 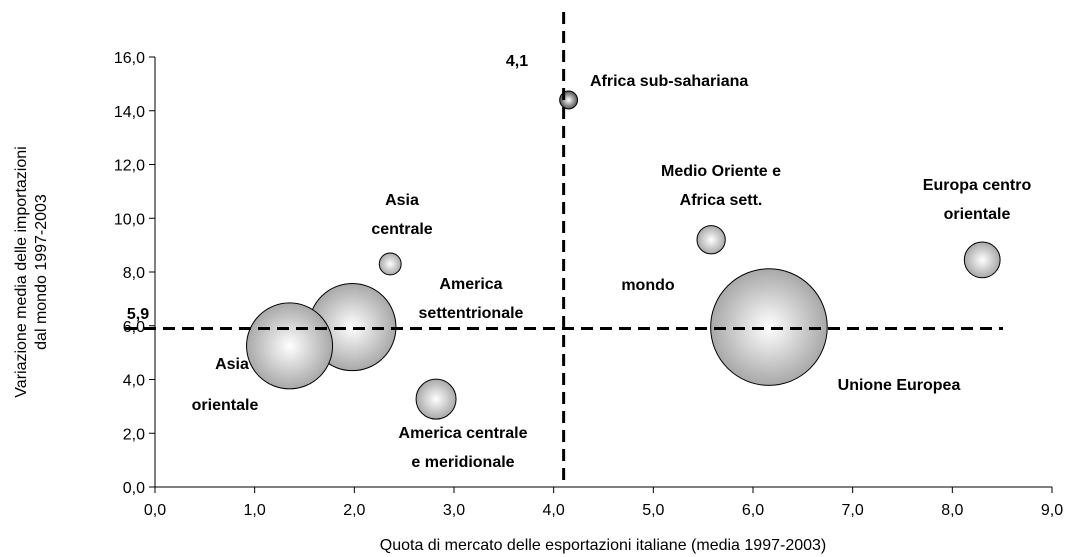 I want to click on y-axis-title-line: dal mondo 1997-2003, so click(x=41, y=272).